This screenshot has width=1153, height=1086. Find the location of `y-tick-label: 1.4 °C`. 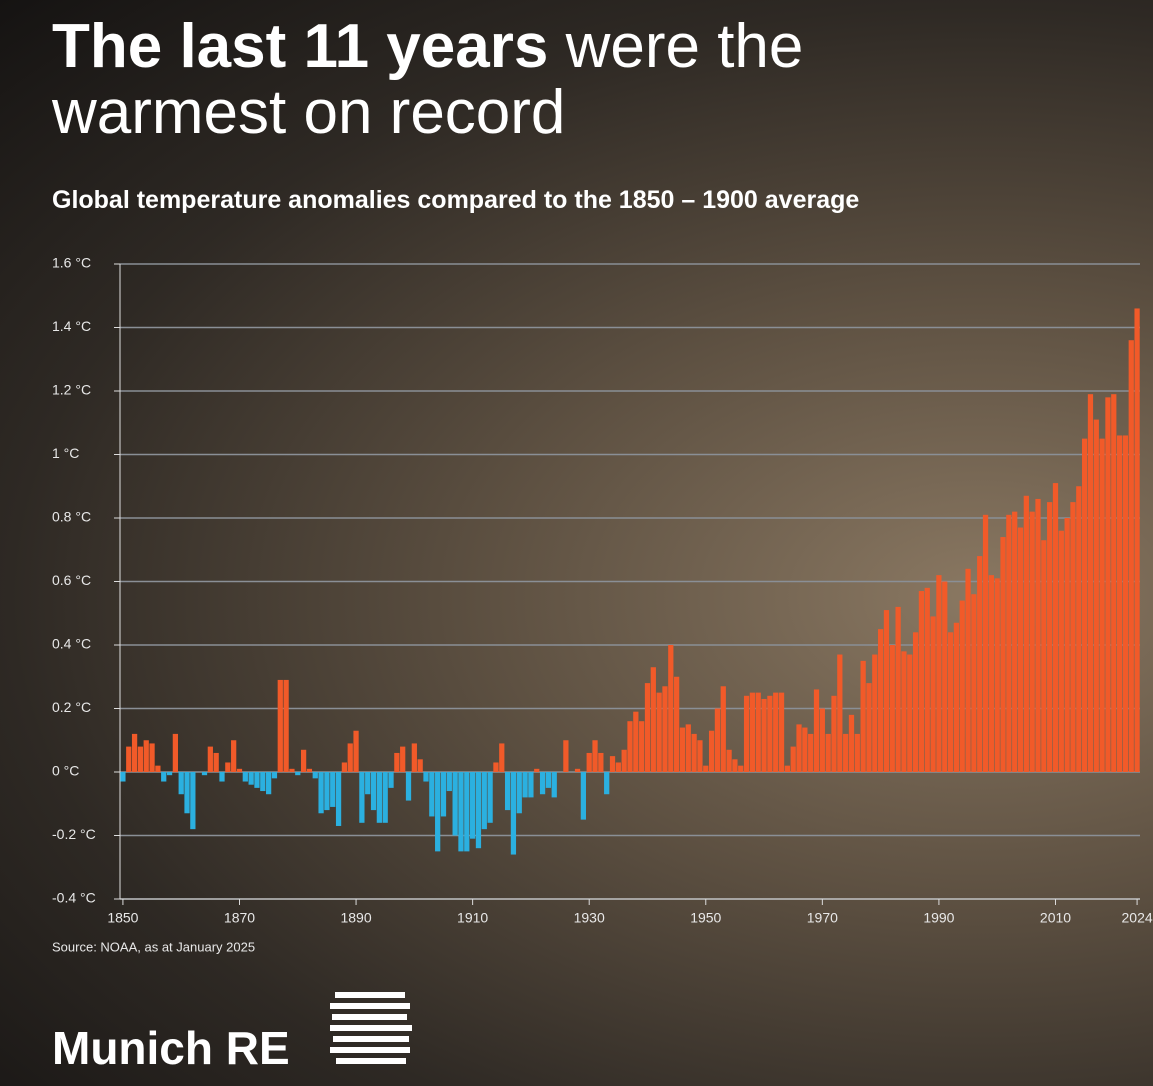

y-tick-label: 1.4 °C is located at coordinates (71, 326).